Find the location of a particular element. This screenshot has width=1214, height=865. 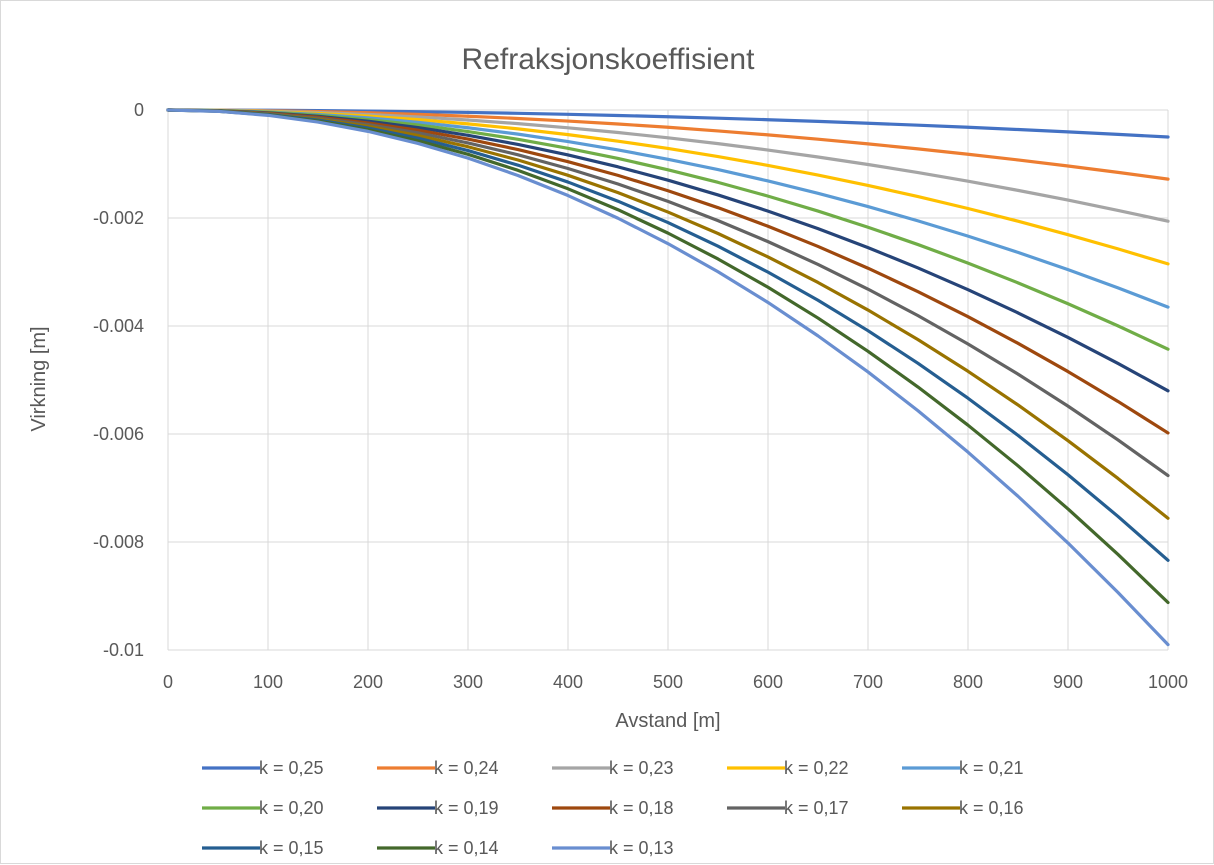

legend-label: k = 0,15 is located at coordinates (291, 848).